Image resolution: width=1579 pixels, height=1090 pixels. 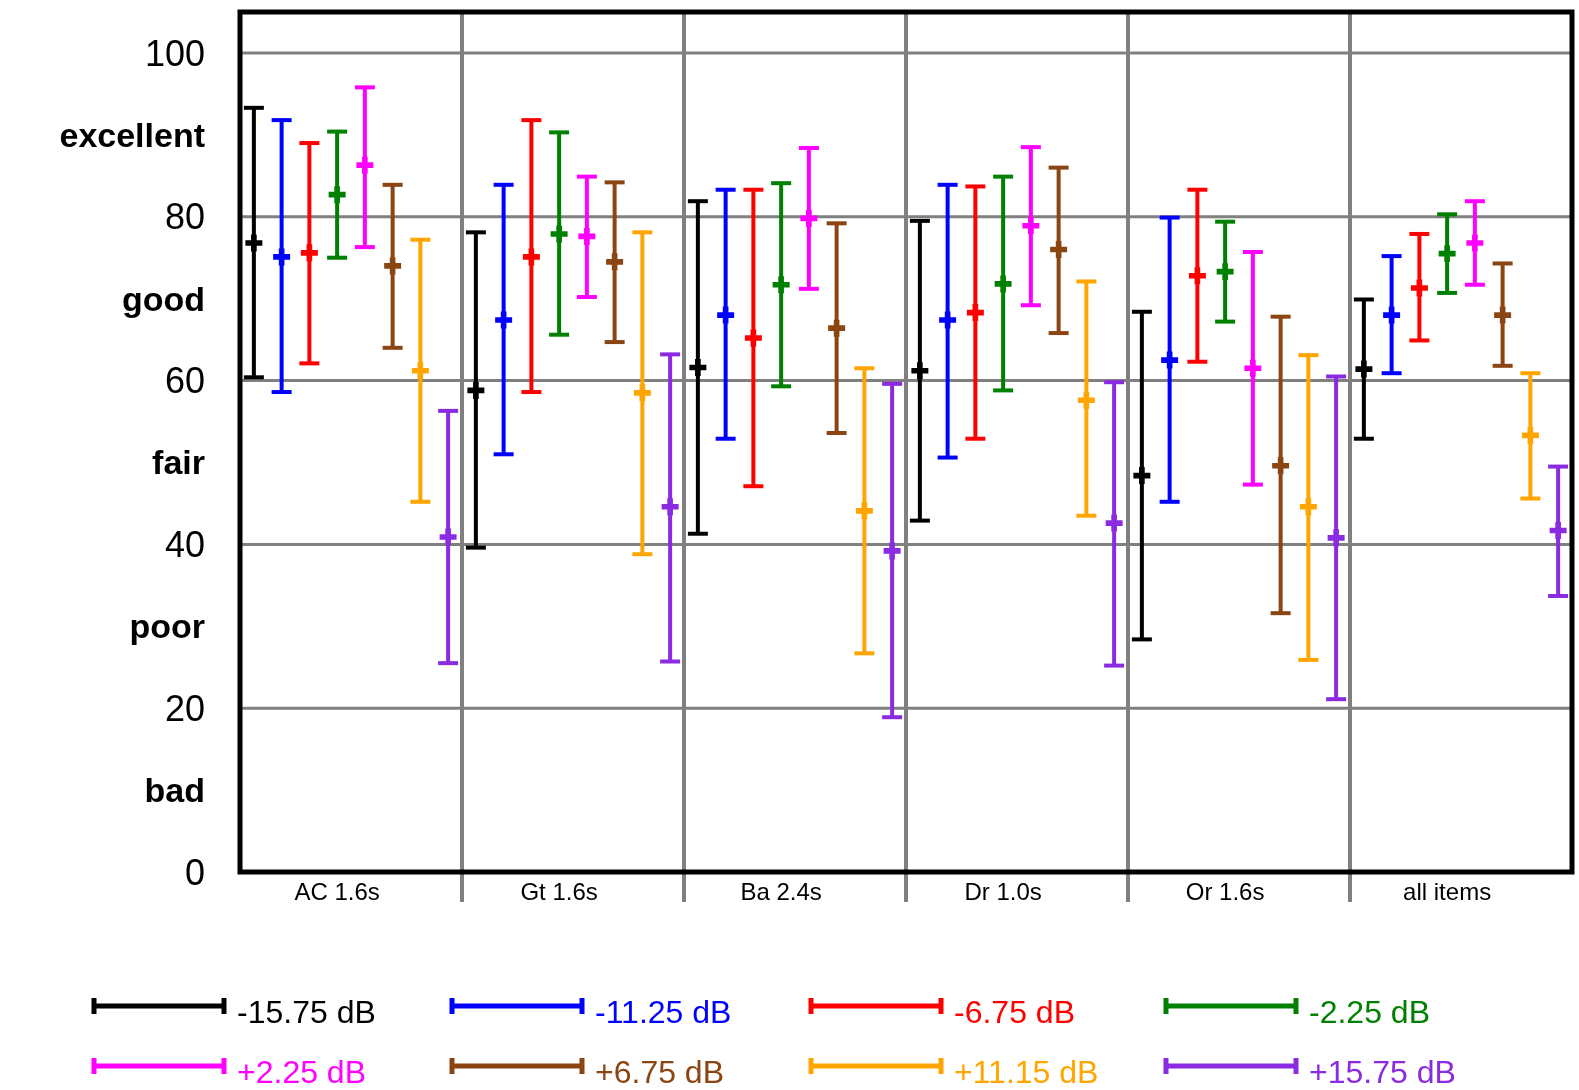 What do you see at coordinates (301, 1072) in the screenshot?
I see `legend-label: +2.25 dB` at bounding box center [301, 1072].